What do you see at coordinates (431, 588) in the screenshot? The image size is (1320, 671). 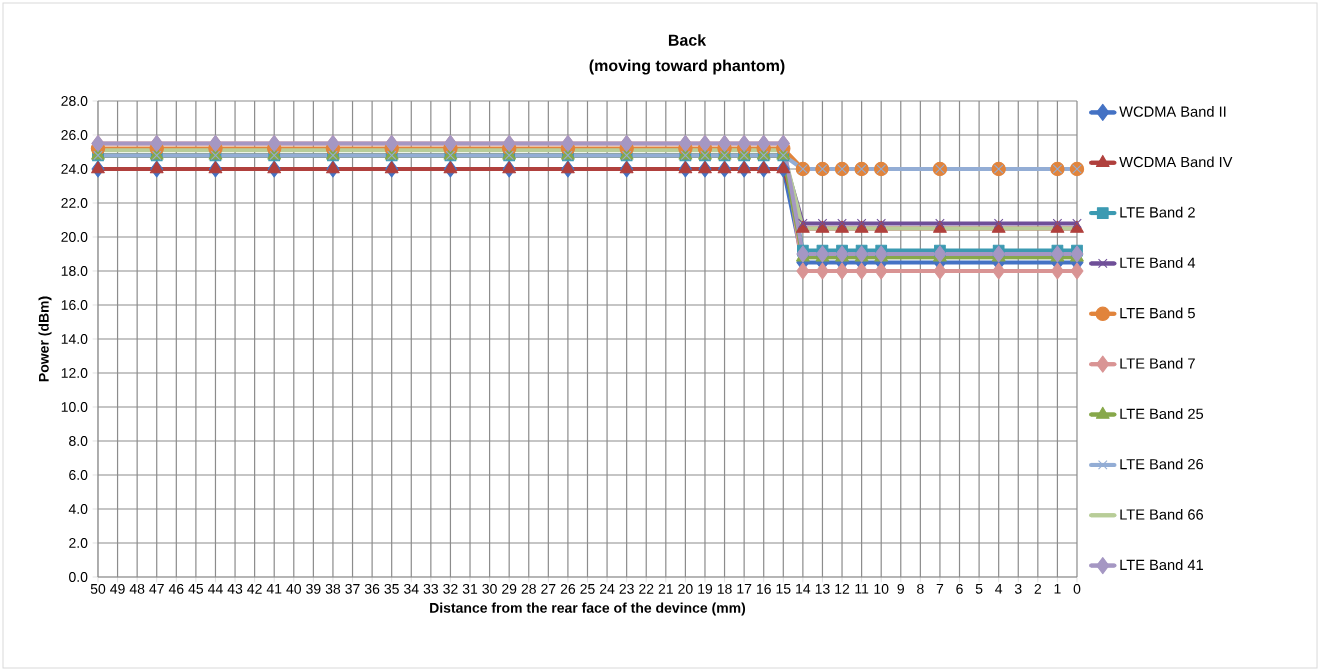 I see `x-tick-label: 33` at bounding box center [431, 588].